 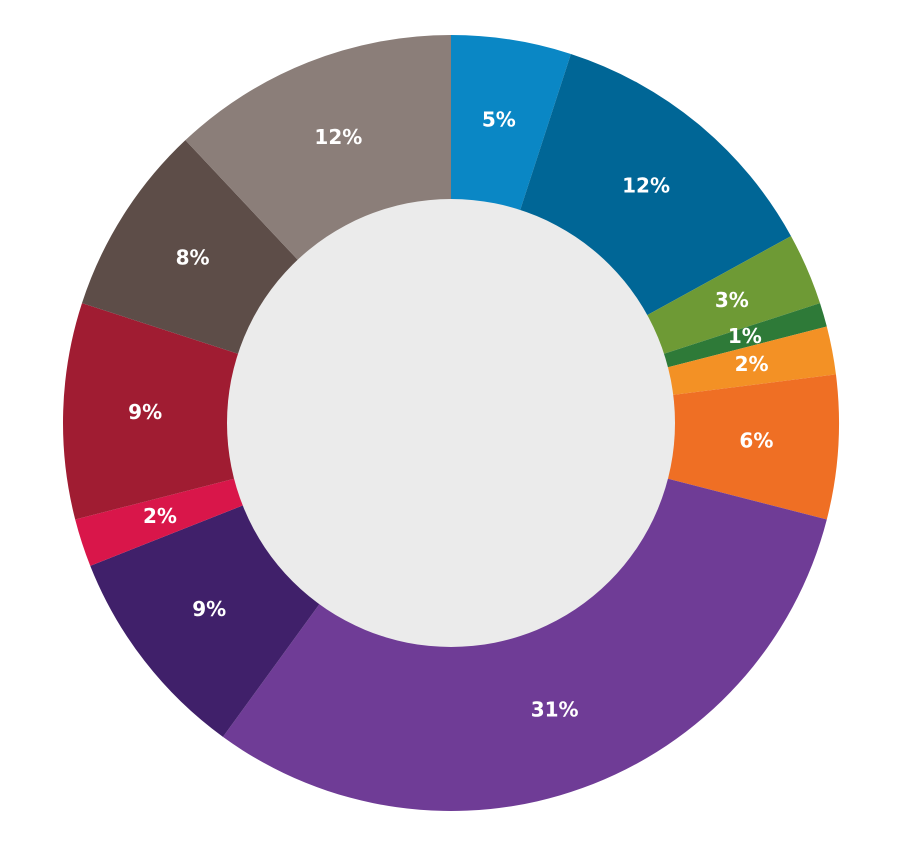 I want to click on value-label: 5%, so click(x=499, y=119).